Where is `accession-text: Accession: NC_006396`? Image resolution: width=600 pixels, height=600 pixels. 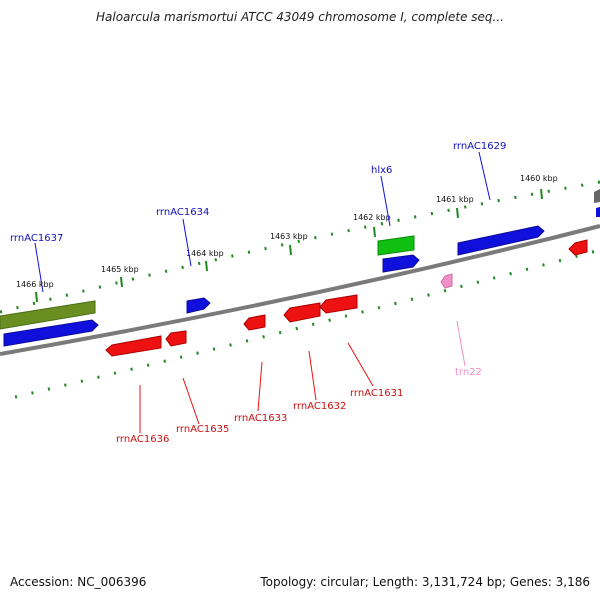 accession-text: Accession: NC_006396 is located at coordinates (78, 582).